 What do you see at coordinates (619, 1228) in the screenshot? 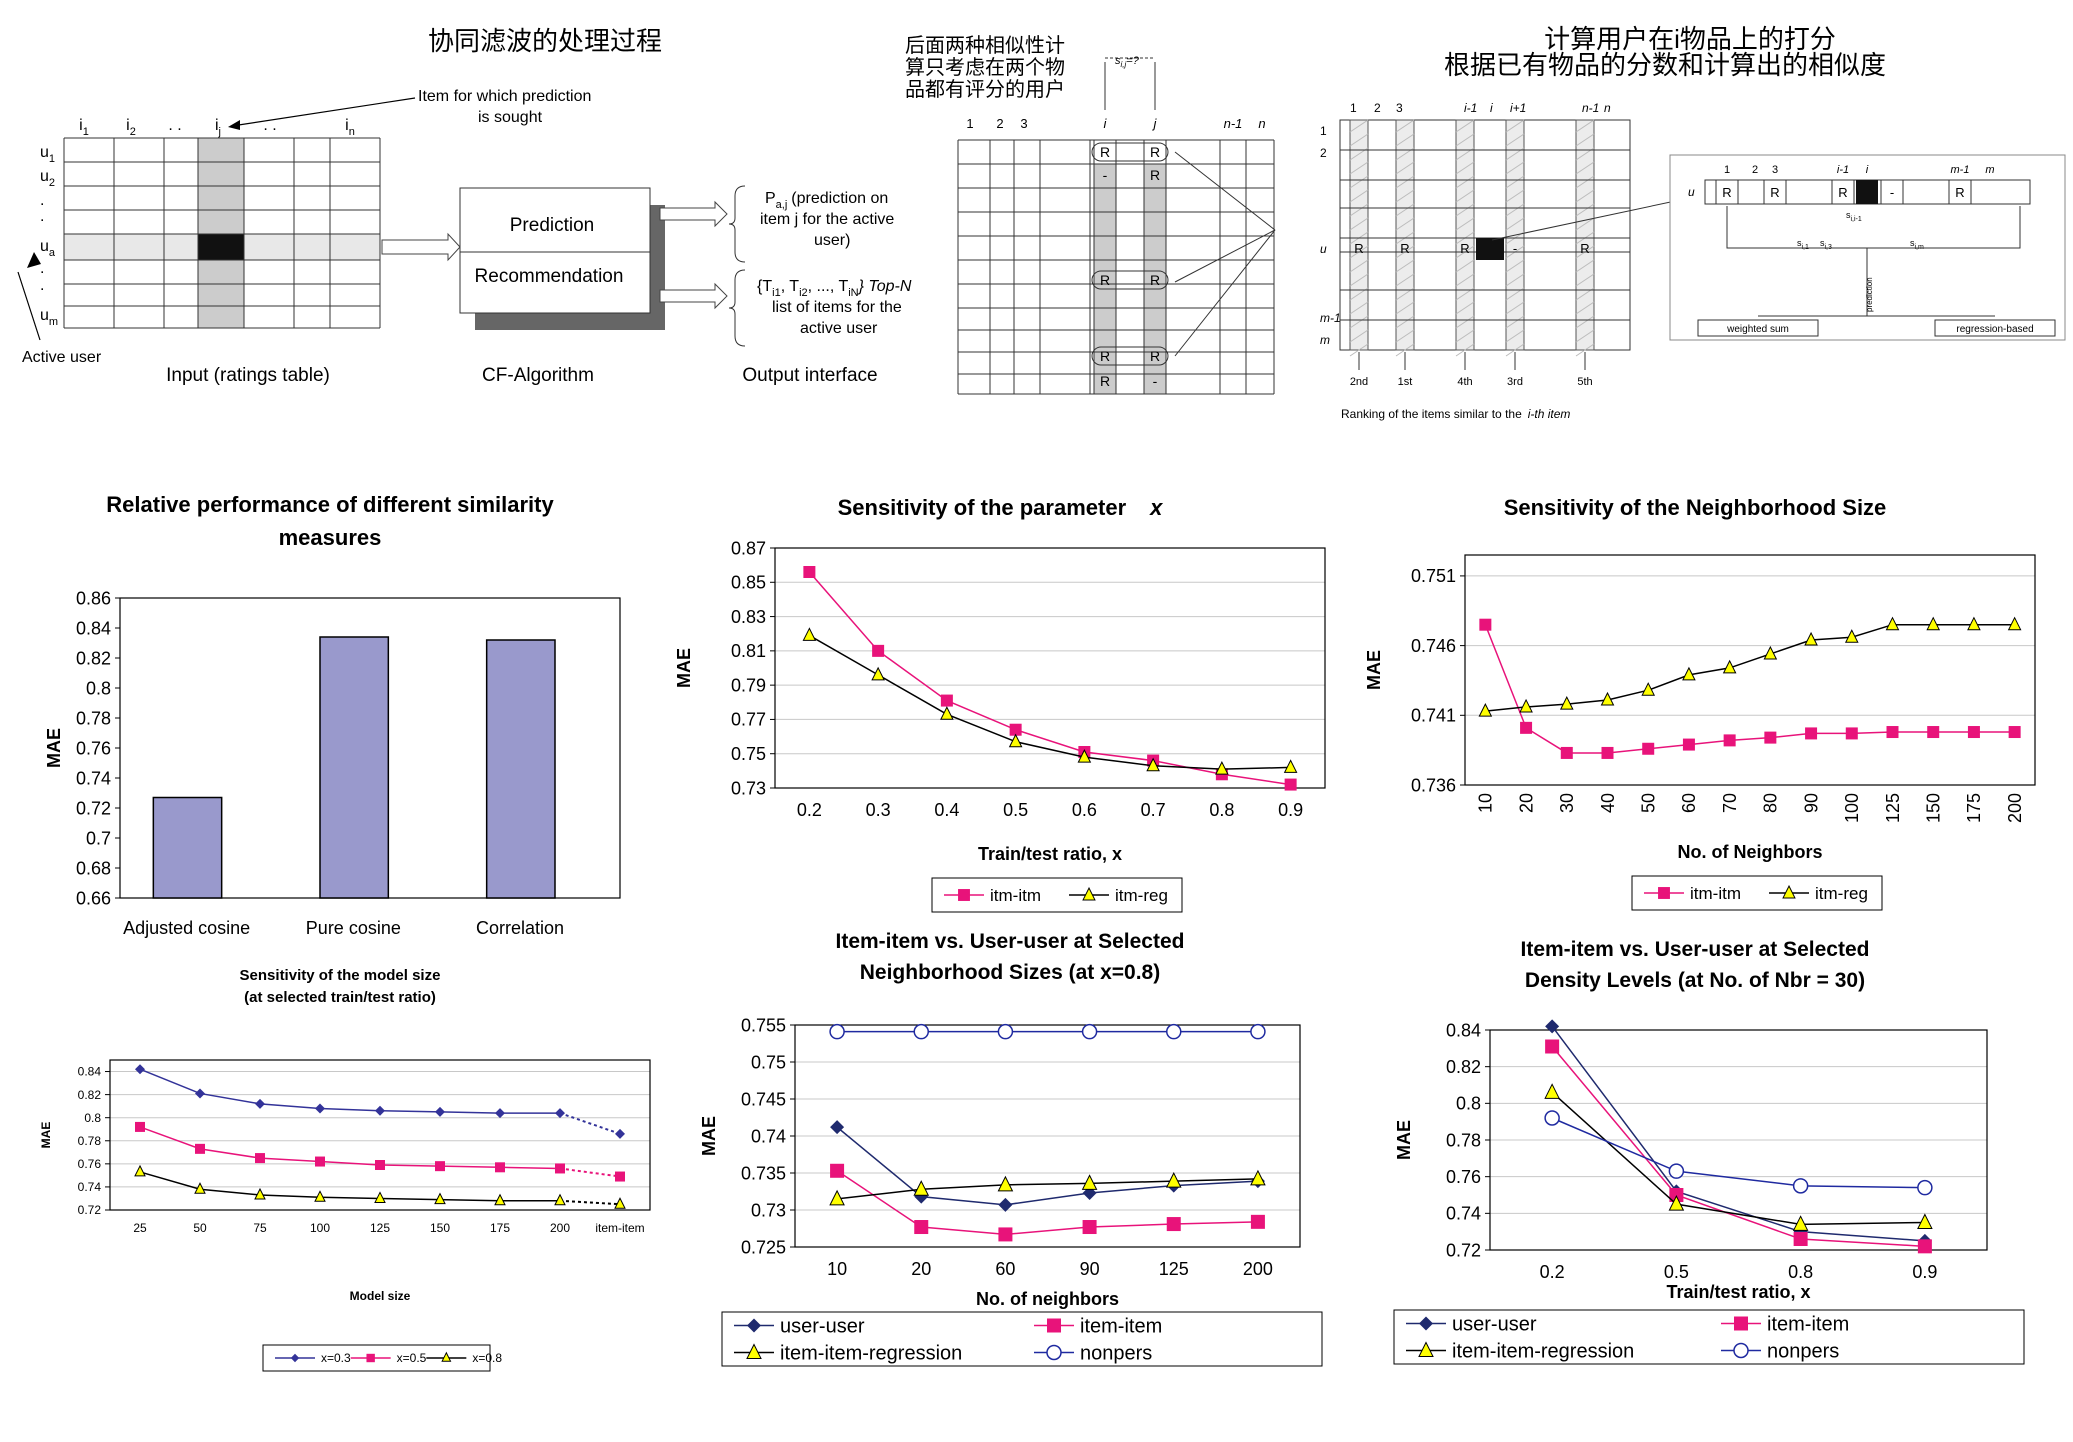
I see `x-tick-label: item-item` at bounding box center [619, 1228].